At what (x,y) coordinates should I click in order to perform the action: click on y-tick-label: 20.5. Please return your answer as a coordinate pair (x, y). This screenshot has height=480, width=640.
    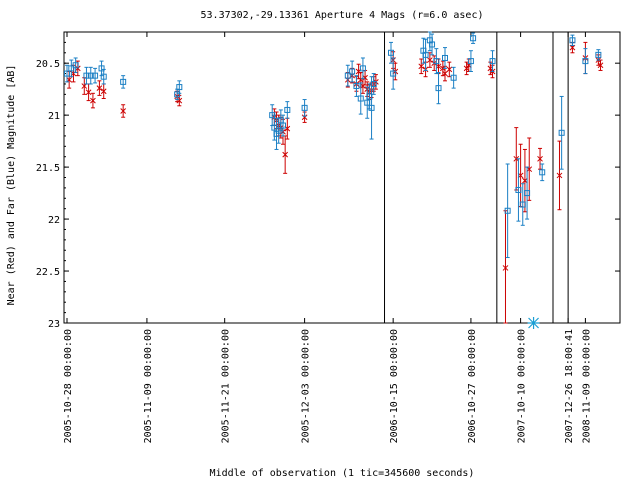
    Looking at the image, I should click on (48, 64).